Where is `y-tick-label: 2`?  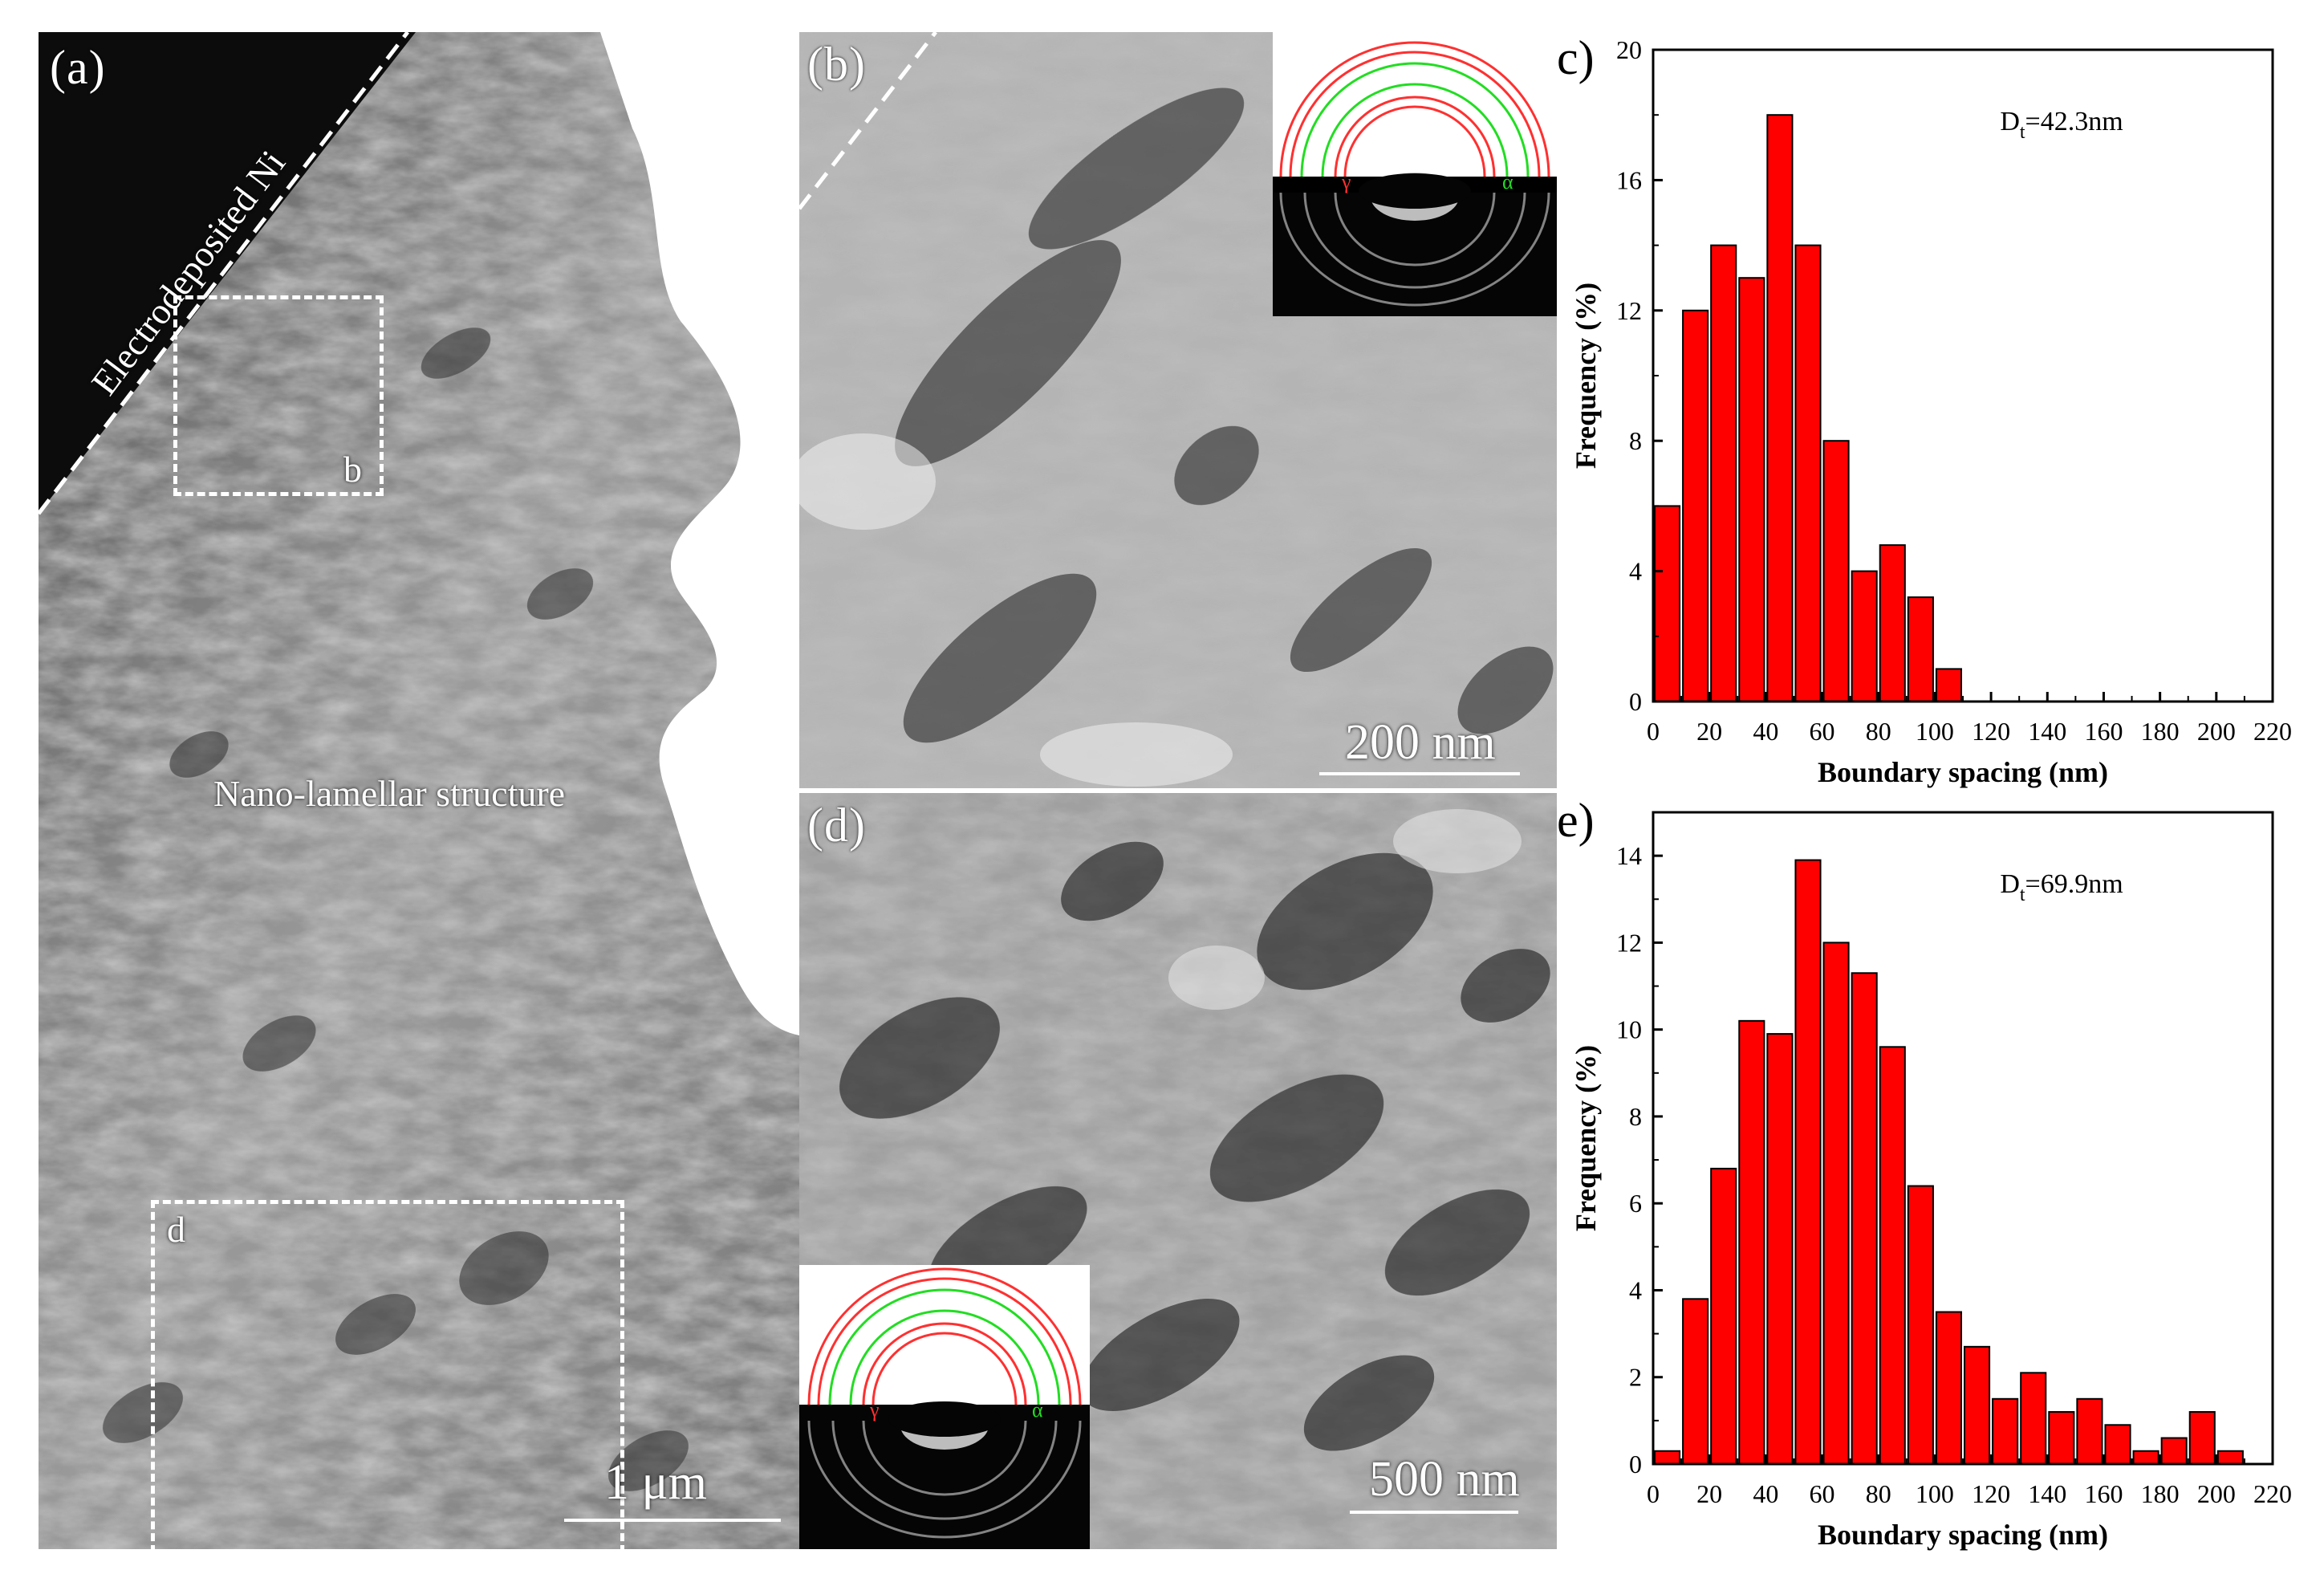
y-tick-label: 2 is located at coordinates (1635, 1377).